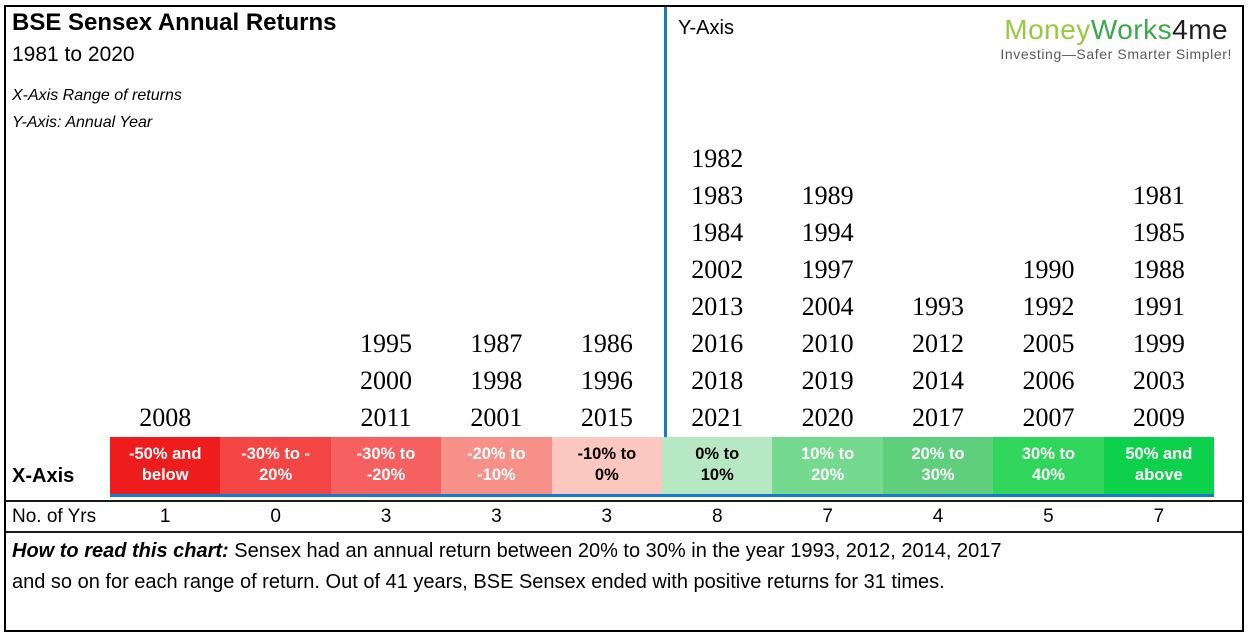 The height and width of the screenshot is (636, 1248). What do you see at coordinates (717, 465) in the screenshot?
I see `range-cell-6: 0% to 10%` at bounding box center [717, 465].